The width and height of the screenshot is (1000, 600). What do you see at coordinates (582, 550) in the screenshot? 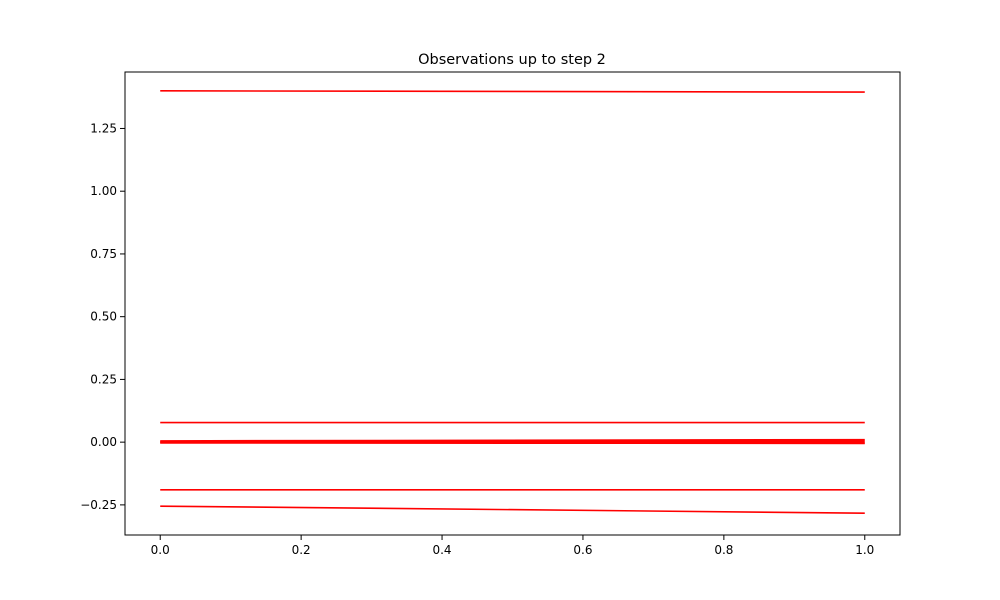
I see `x-tick-label: 0.6` at bounding box center [582, 550].